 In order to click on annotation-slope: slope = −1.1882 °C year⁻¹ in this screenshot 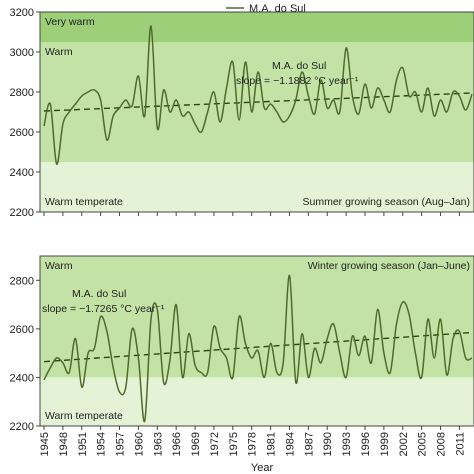, I will do `click(297, 81)`.